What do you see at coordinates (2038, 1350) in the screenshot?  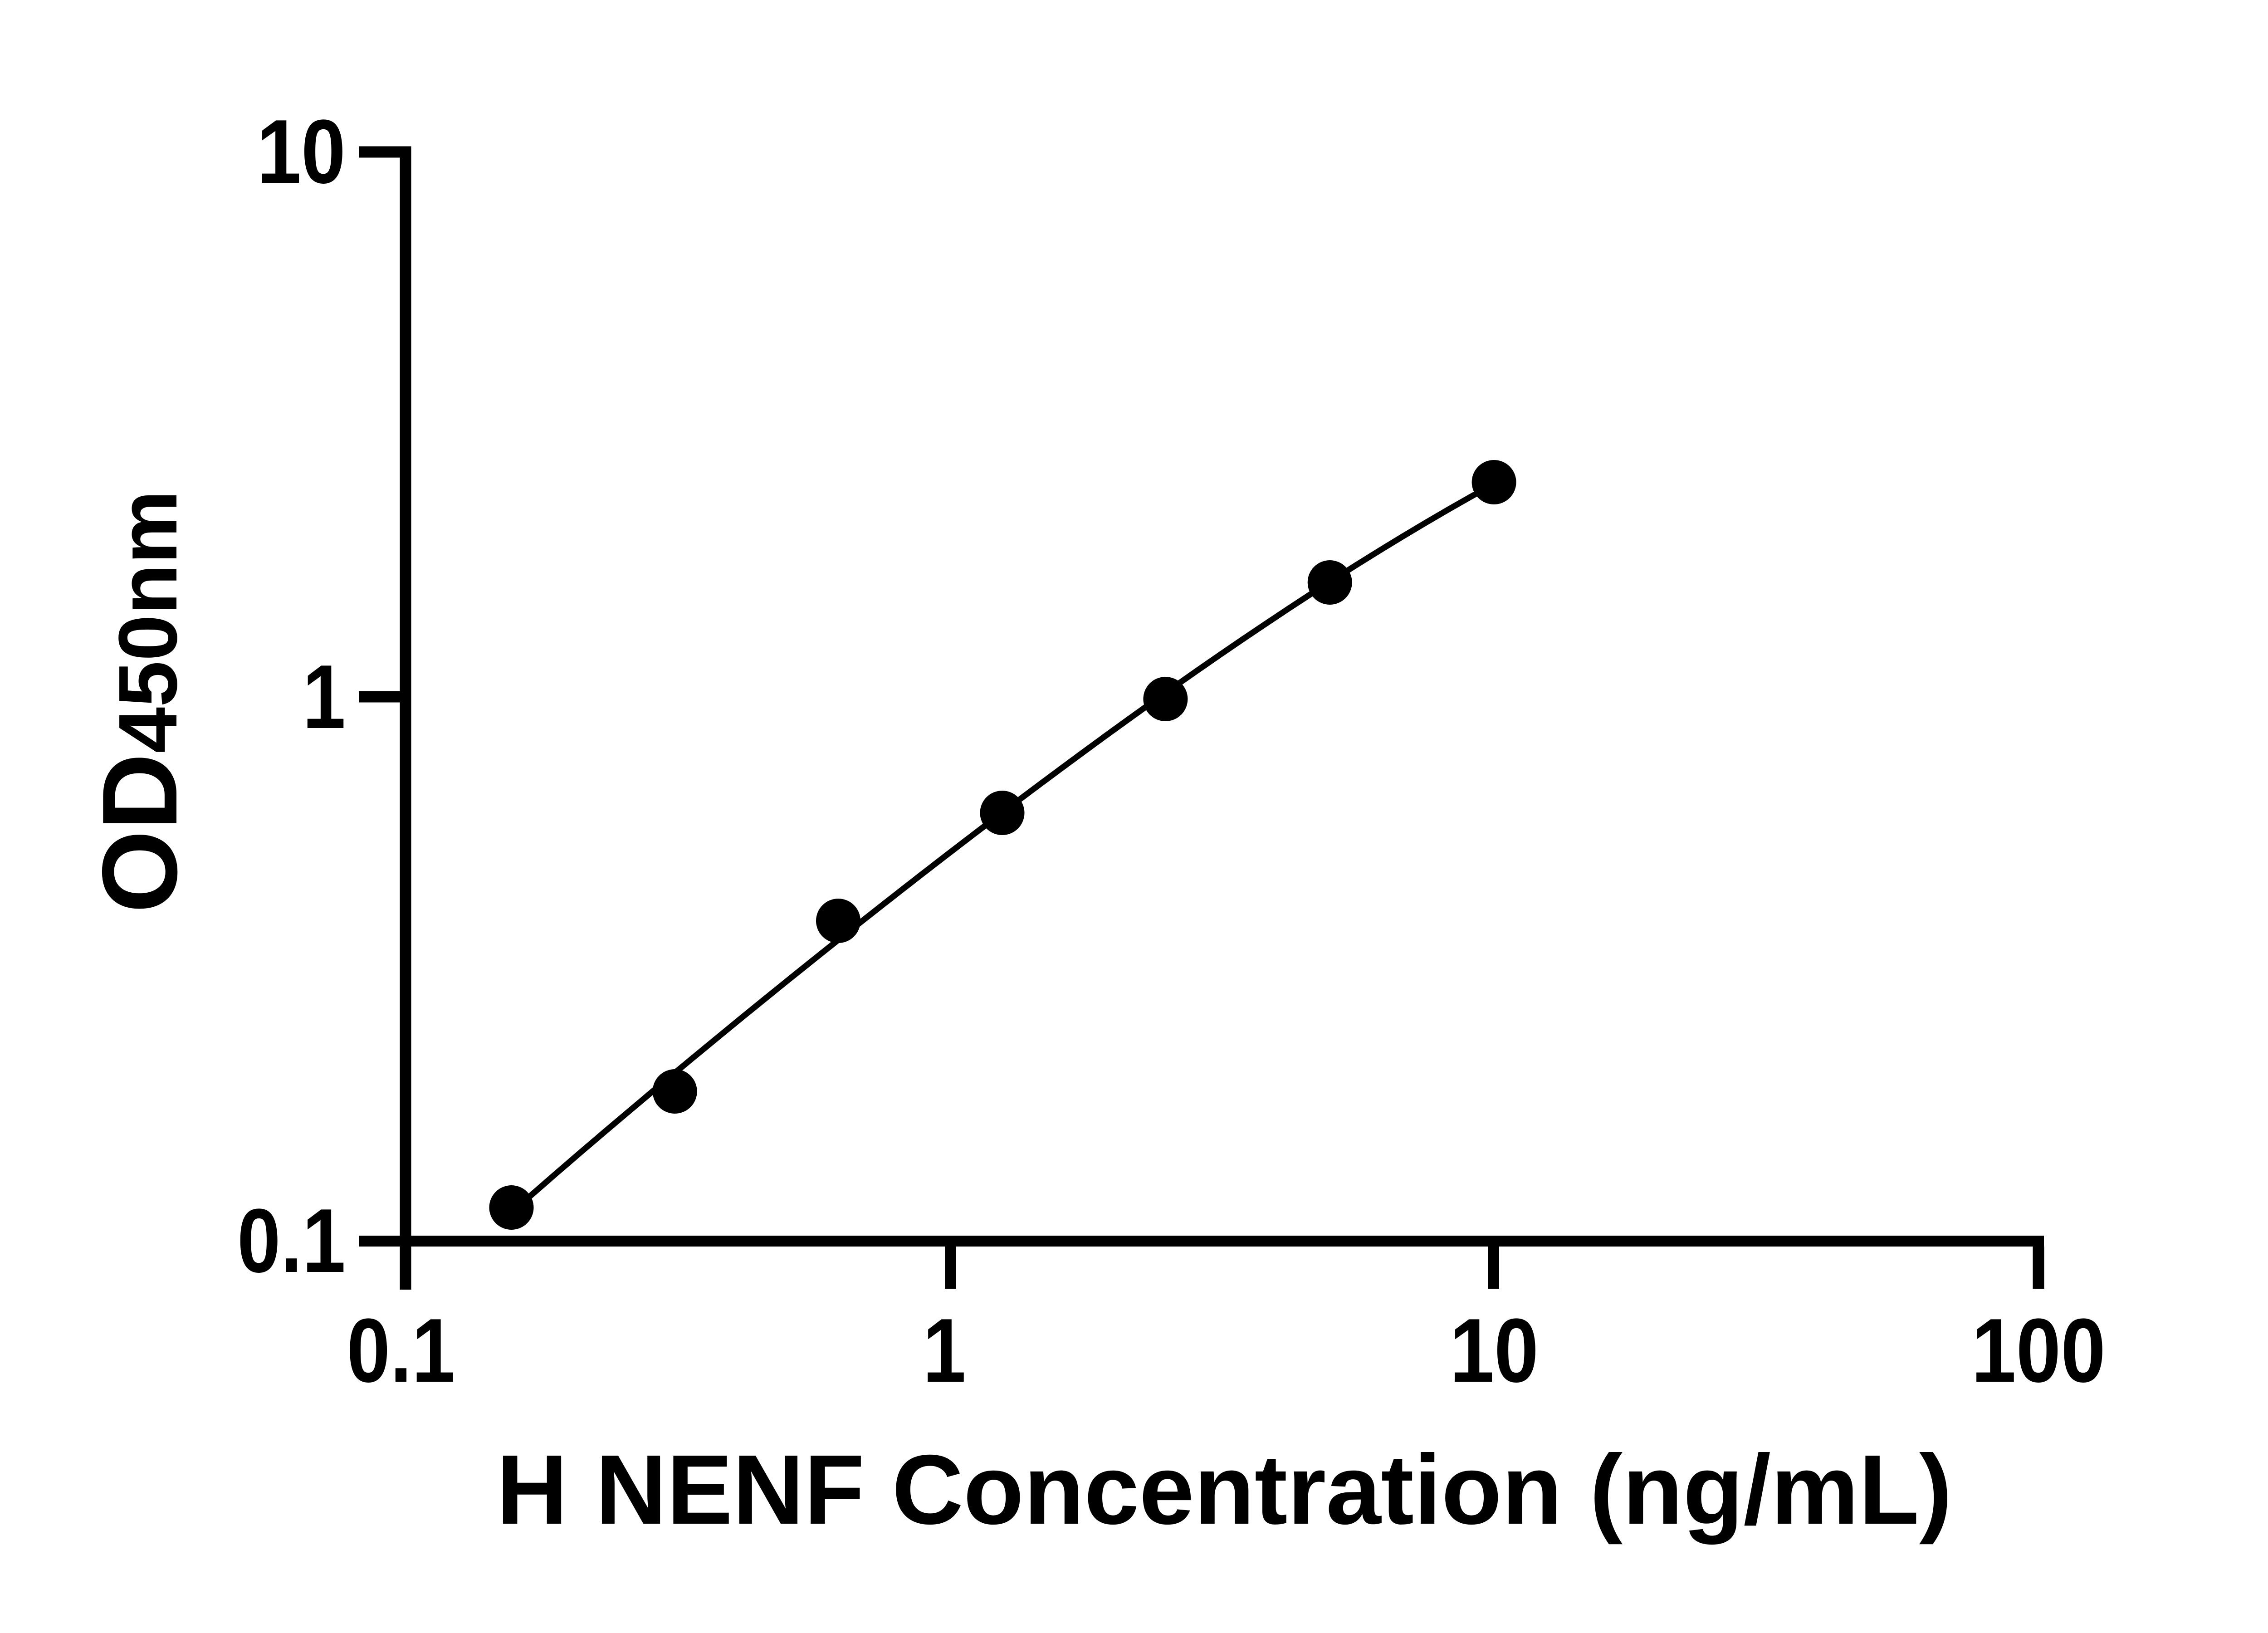 I see `svg-text: 100` at bounding box center [2038, 1350].